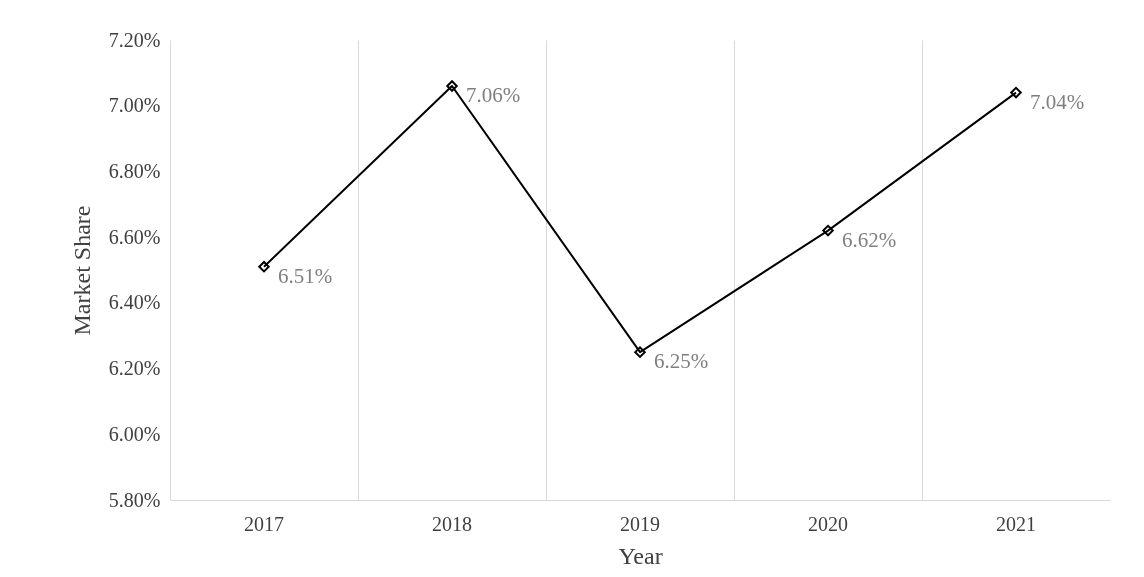 Image resolution: width=1144 pixels, height=577 pixels. What do you see at coordinates (640, 555) in the screenshot?
I see `x-axis-title: Year` at bounding box center [640, 555].